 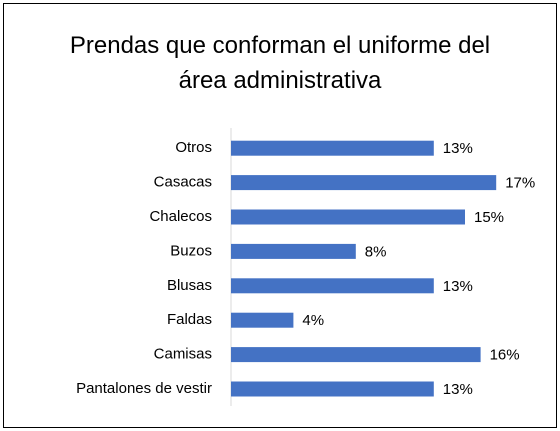 I want to click on data-label: 4%, so click(x=313, y=320).